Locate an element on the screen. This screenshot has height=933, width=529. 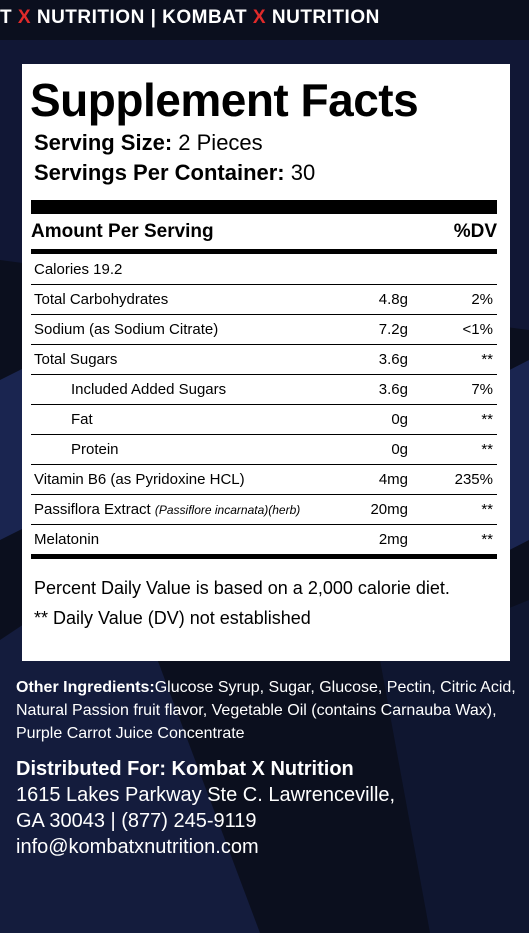
nutrient-amount: 7.2g is located at coordinates (393, 329).